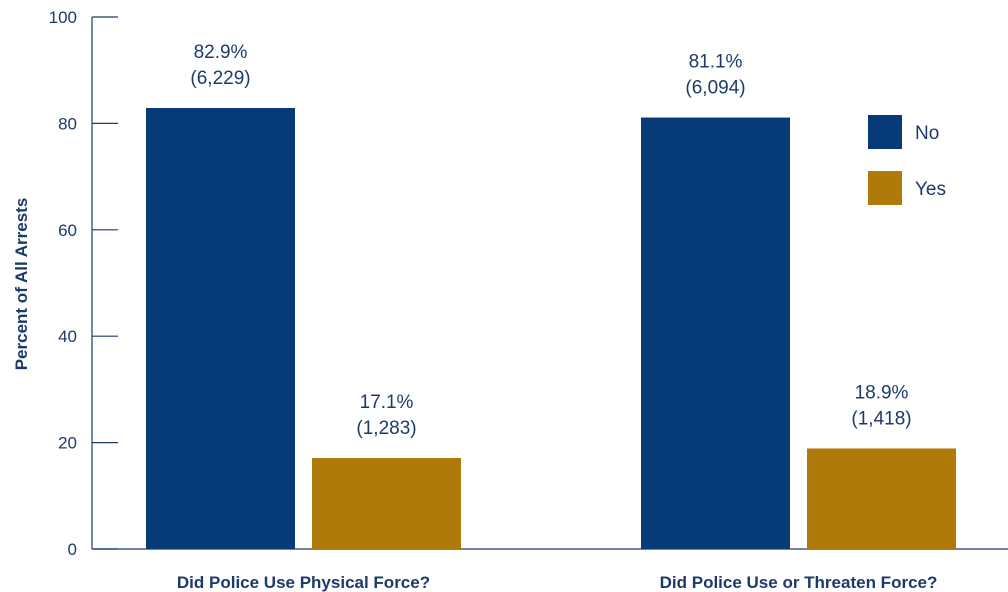 This screenshot has height=592, width=1008. I want to click on data-label-percent: 18.9%, so click(882, 392).